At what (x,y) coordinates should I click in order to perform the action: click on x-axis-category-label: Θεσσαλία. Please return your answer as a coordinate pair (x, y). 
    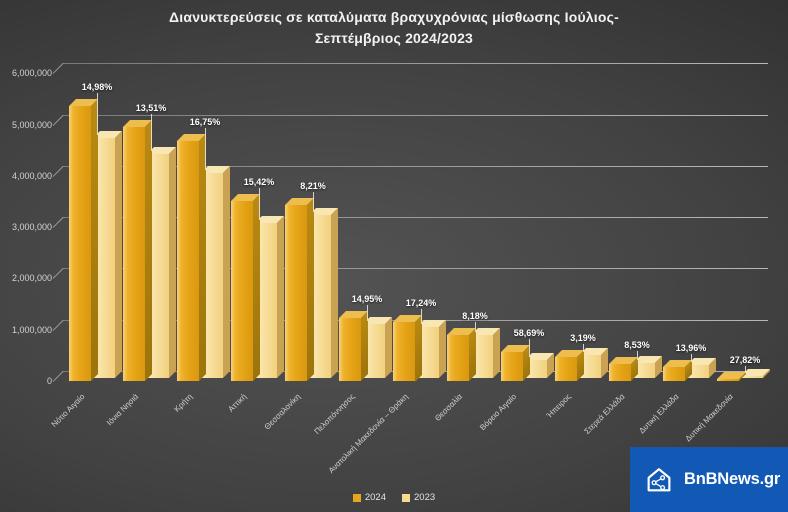
    Looking at the image, I should click on (449, 407).